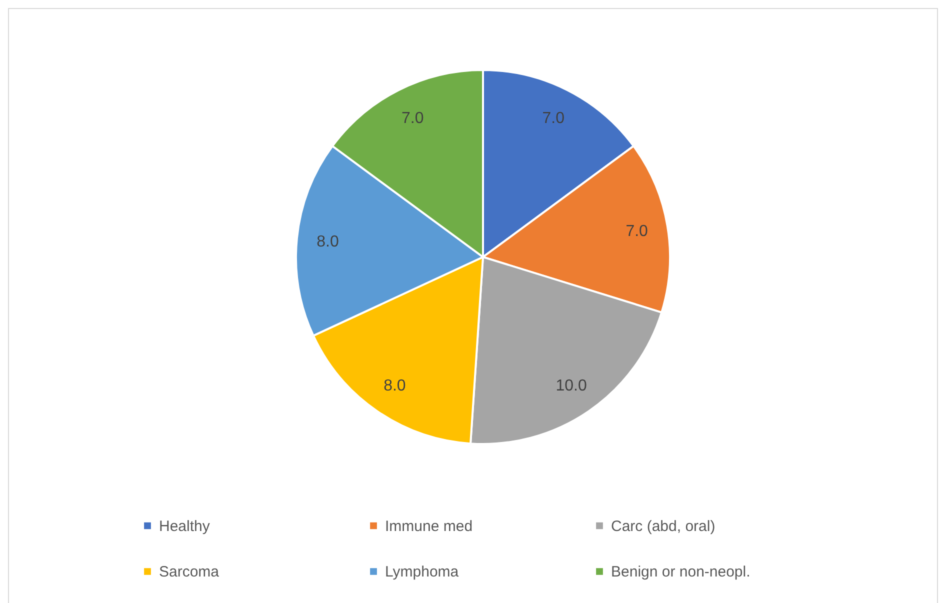  Describe the element at coordinates (184, 526) in the screenshot. I see `legend-label: Healthy` at that location.